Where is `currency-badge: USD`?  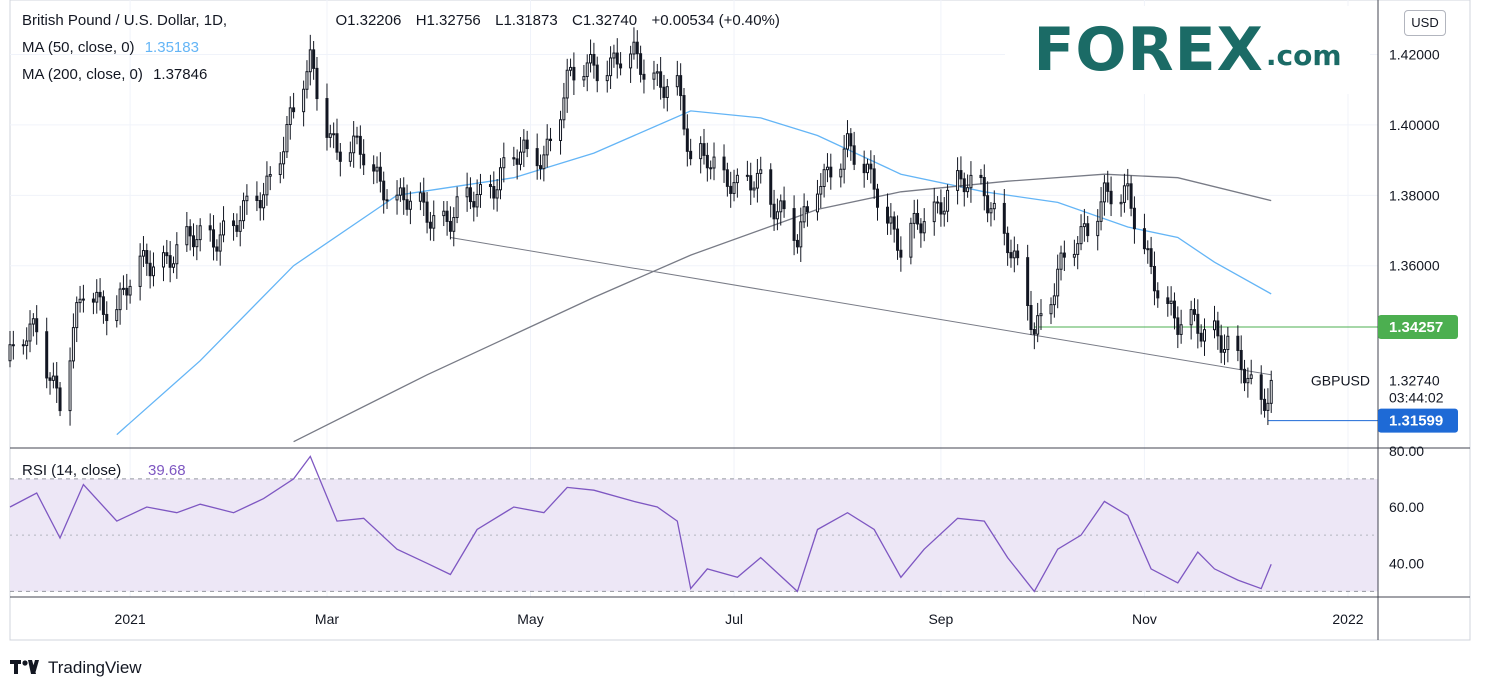
currency-badge: USD is located at coordinates (1425, 23).